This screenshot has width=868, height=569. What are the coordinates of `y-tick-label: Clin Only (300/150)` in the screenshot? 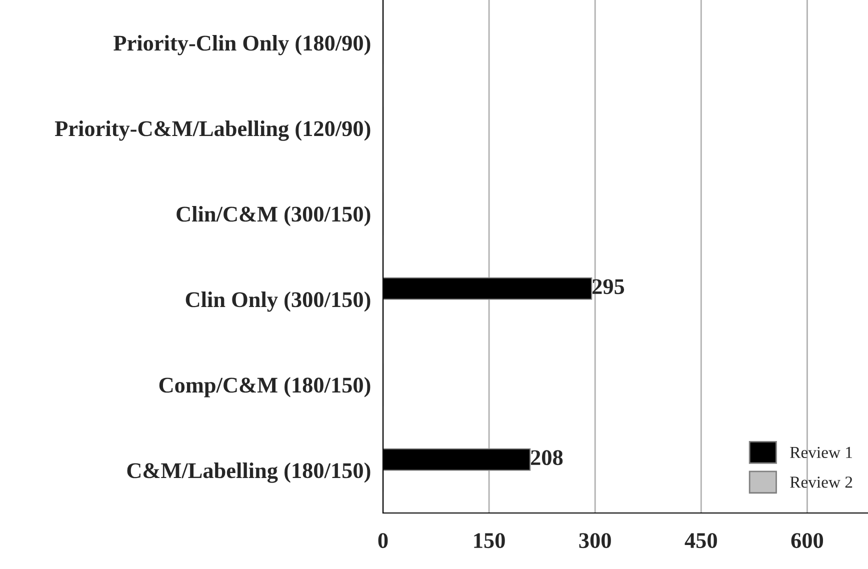 It's located at (278, 302).